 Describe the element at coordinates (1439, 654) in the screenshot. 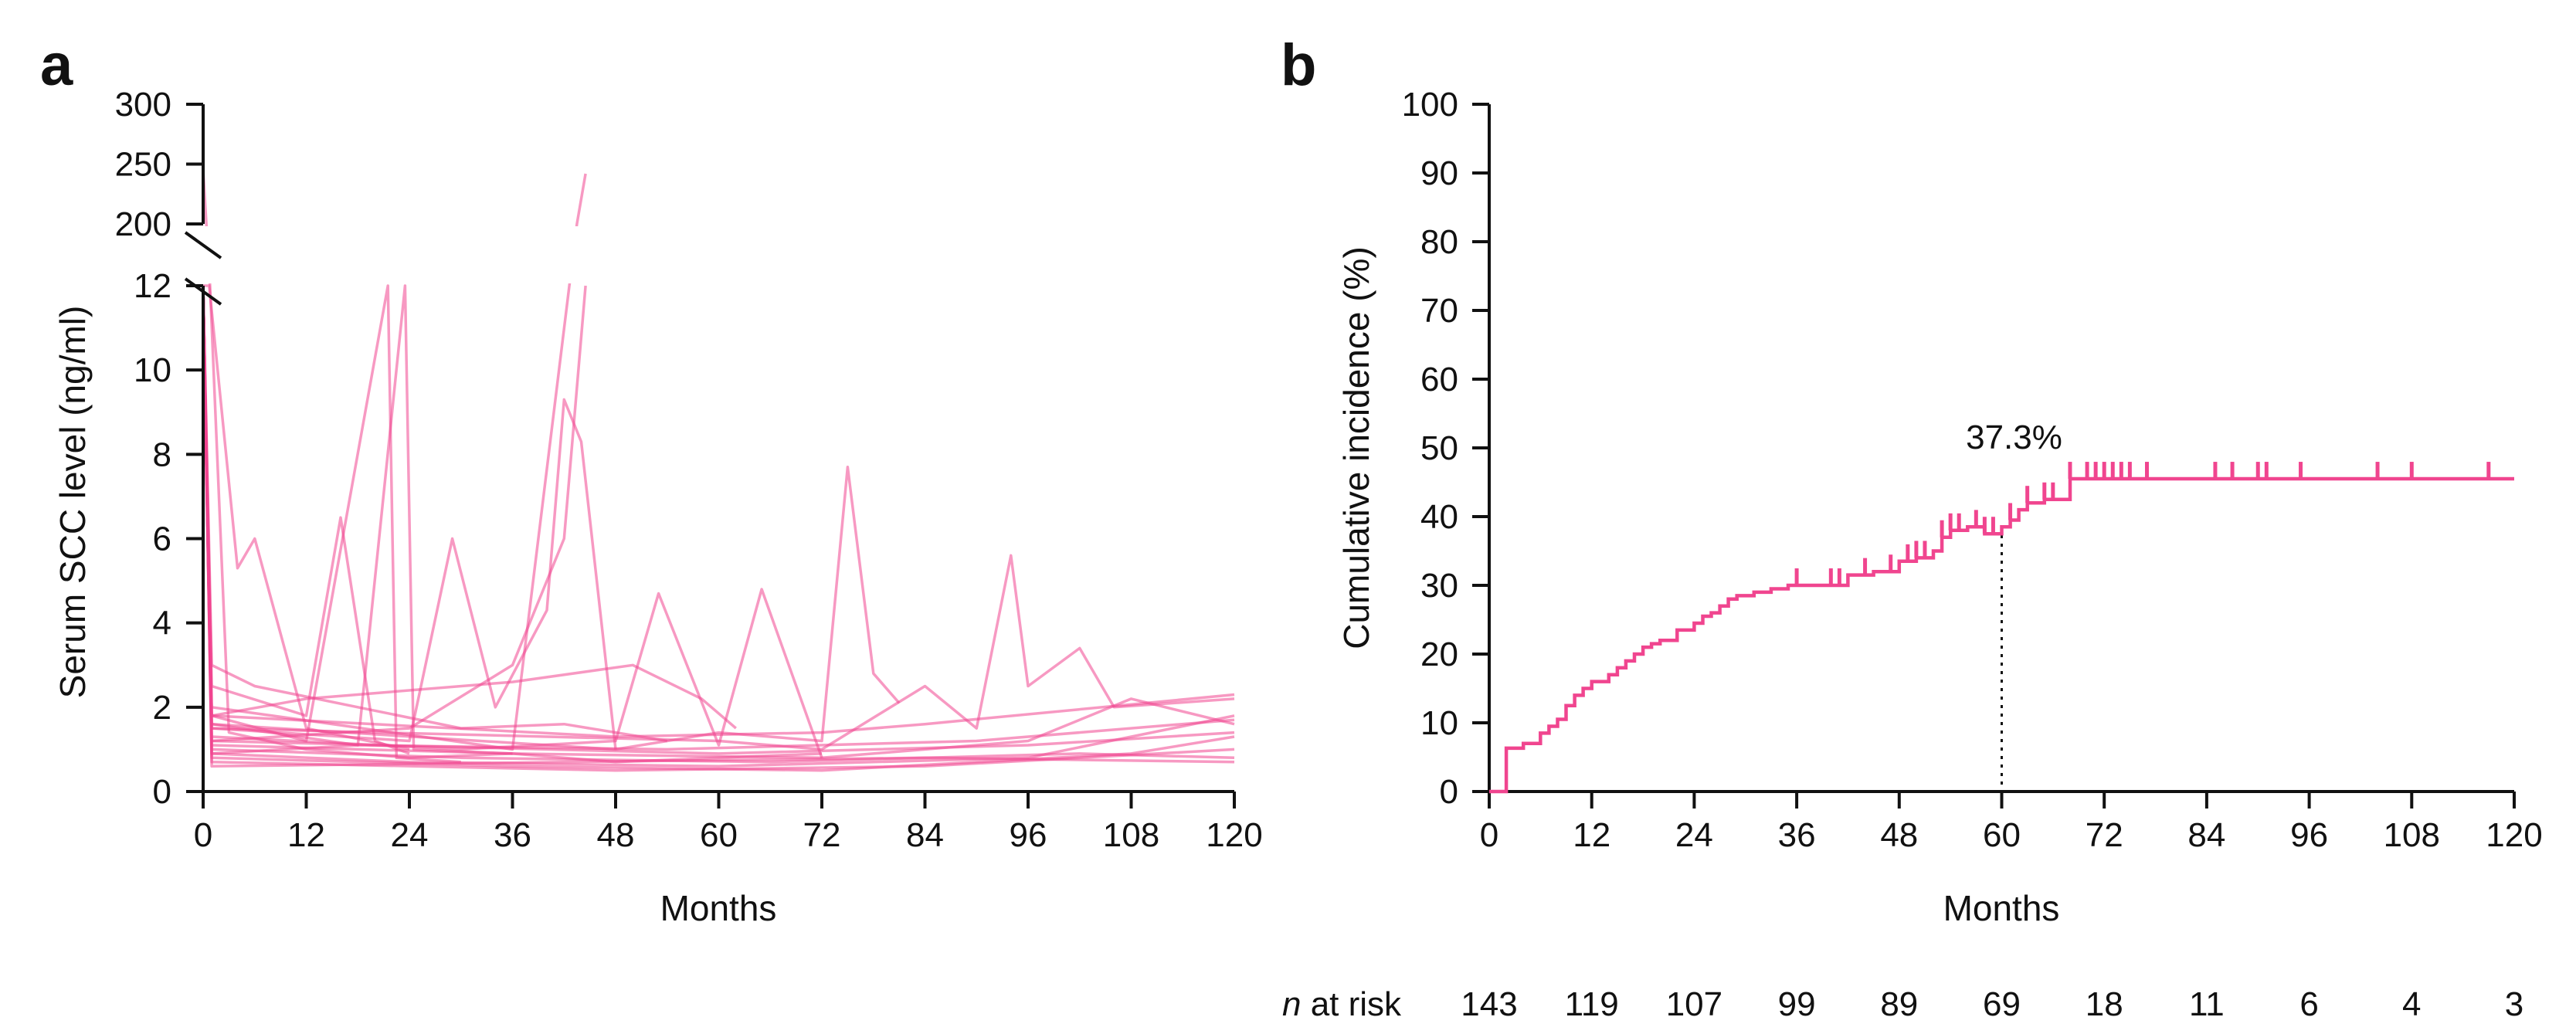

I see `chart-b-y-tick-label: 20` at that location.